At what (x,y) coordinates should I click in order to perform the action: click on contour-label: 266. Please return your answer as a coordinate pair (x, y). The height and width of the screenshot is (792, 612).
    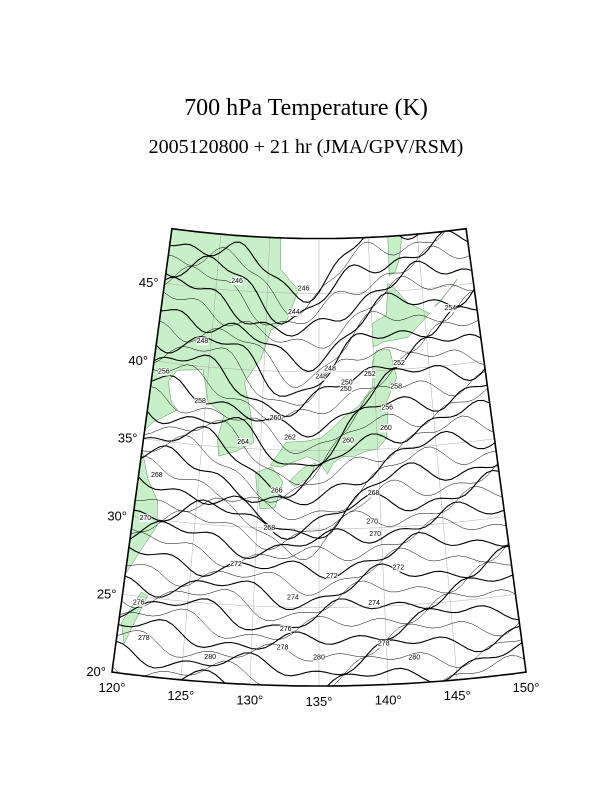
    Looking at the image, I should click on (277, 491).